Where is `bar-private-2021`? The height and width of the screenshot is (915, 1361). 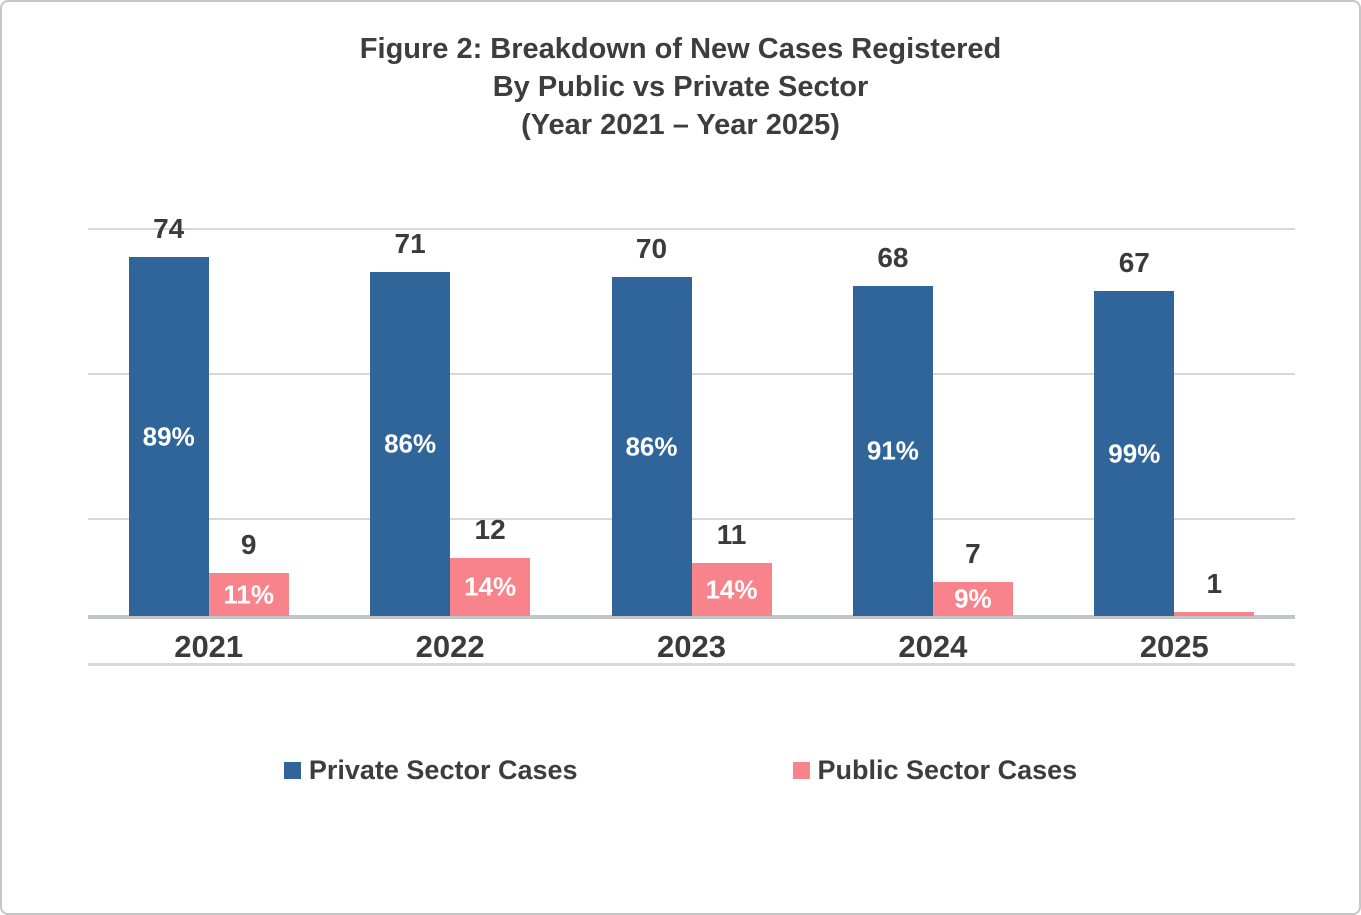
bar-private-2021 is located at coordinates (168, 437).